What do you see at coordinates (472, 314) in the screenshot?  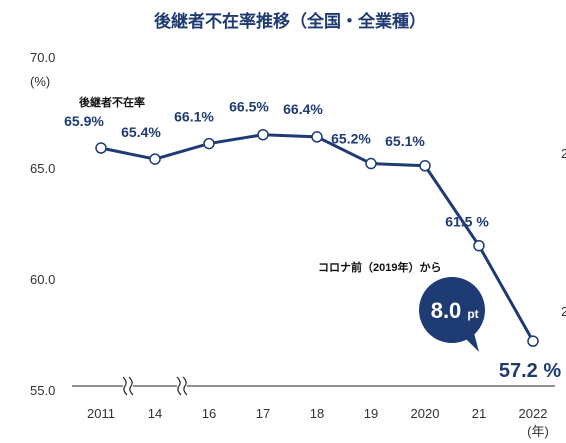 I see `bubble-unit: pt` at bounding box center [472, 314].